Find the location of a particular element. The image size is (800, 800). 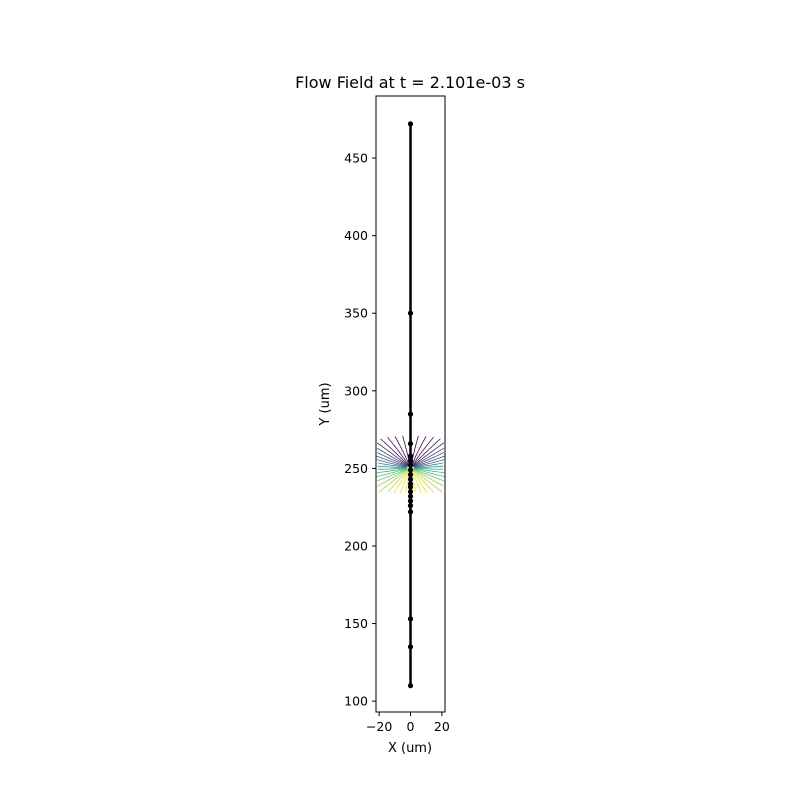

y-tick-label: 400 is located at coordinates (356, 235).